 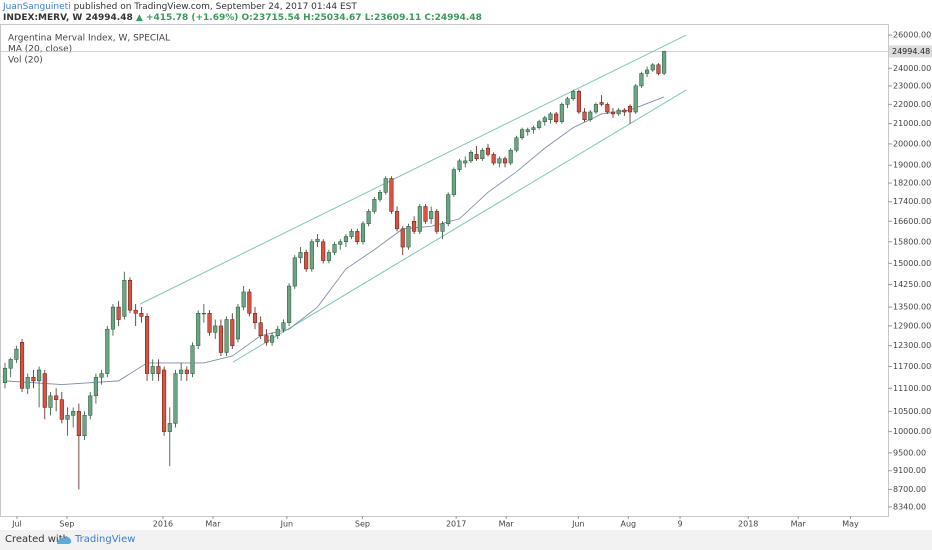 What do you see at coordinates (912, 284) in the screenshot?
I see `y-tick-label: 14250.00` at bounding box center [912, 284].